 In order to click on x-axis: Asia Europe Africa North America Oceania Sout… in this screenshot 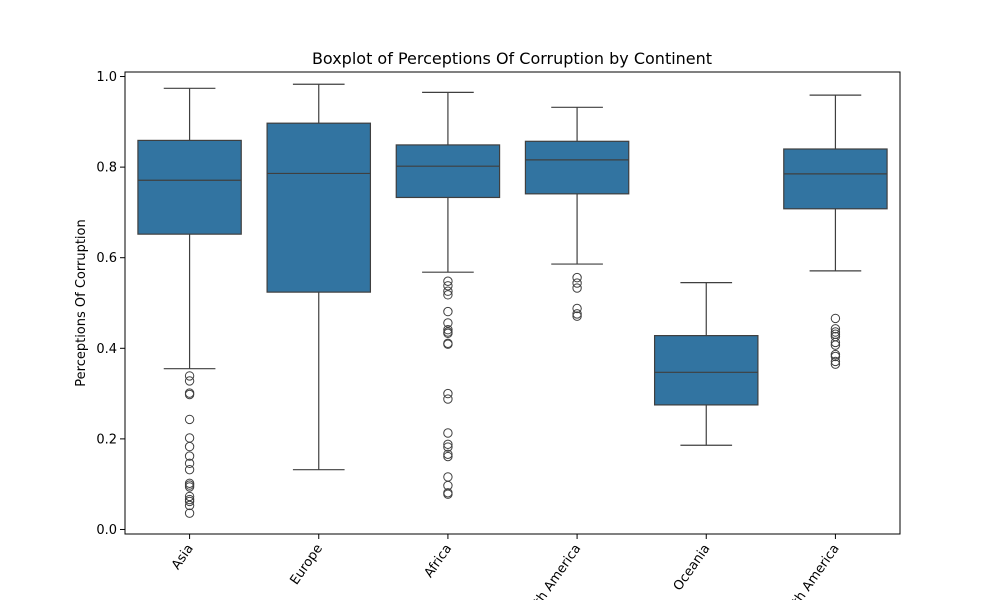, I will do `click(506, 567)`.